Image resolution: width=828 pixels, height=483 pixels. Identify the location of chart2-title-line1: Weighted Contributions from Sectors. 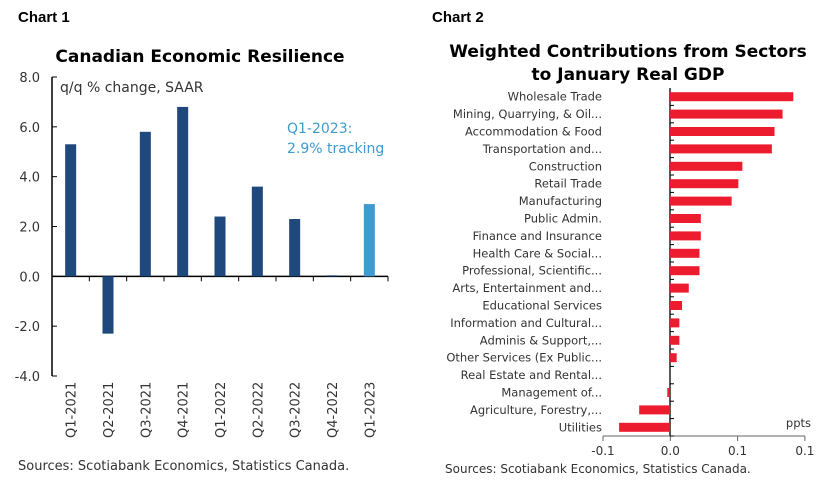
(627, 52).